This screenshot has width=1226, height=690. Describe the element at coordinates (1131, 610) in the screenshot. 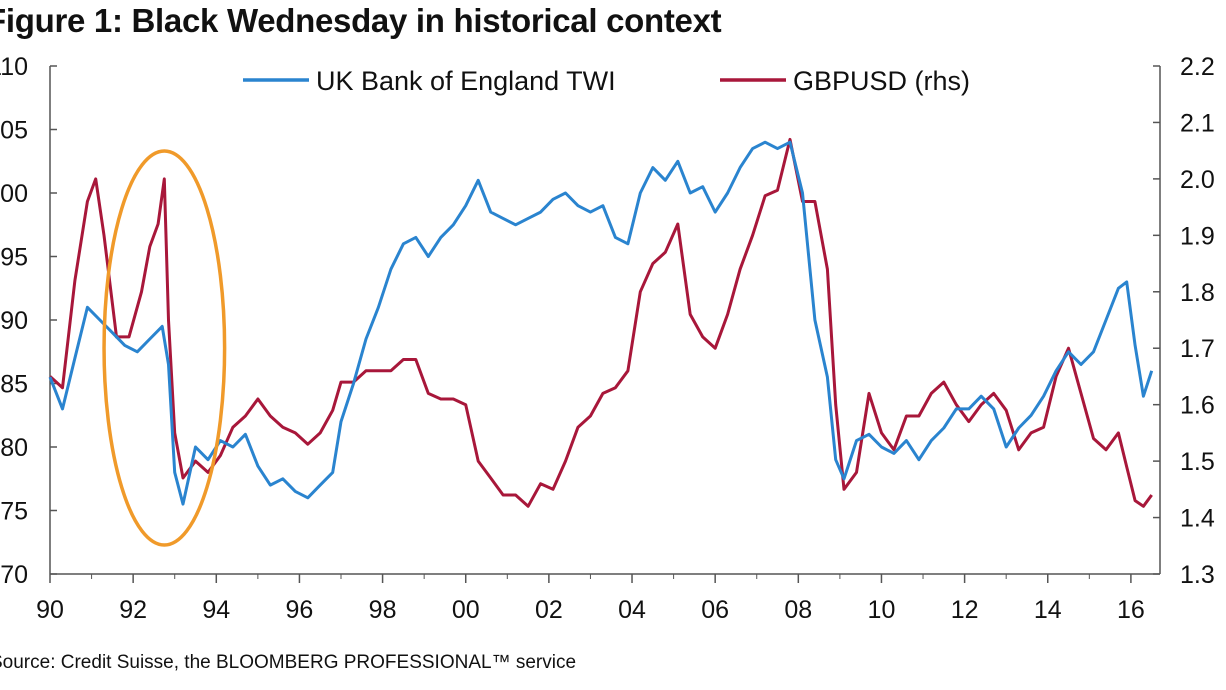

I see `x-tick-label: 16` at that location.